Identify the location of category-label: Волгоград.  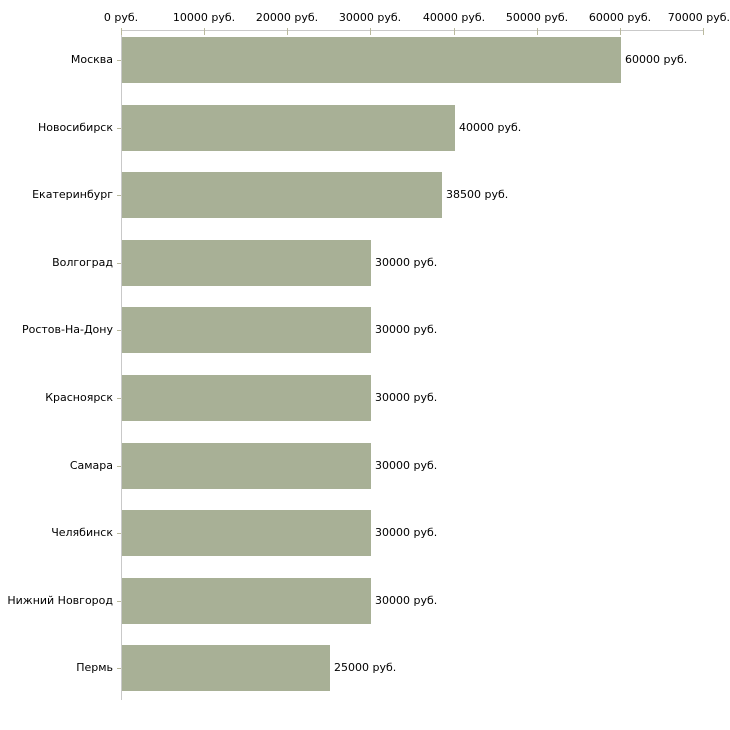
(82, 262).